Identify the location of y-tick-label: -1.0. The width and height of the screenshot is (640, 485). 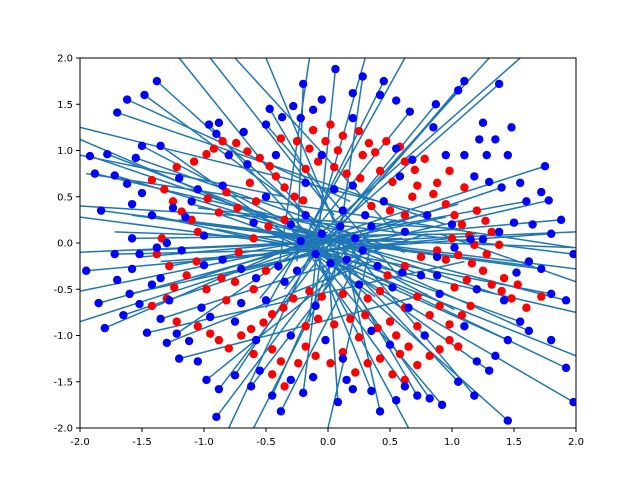
(63, 336).